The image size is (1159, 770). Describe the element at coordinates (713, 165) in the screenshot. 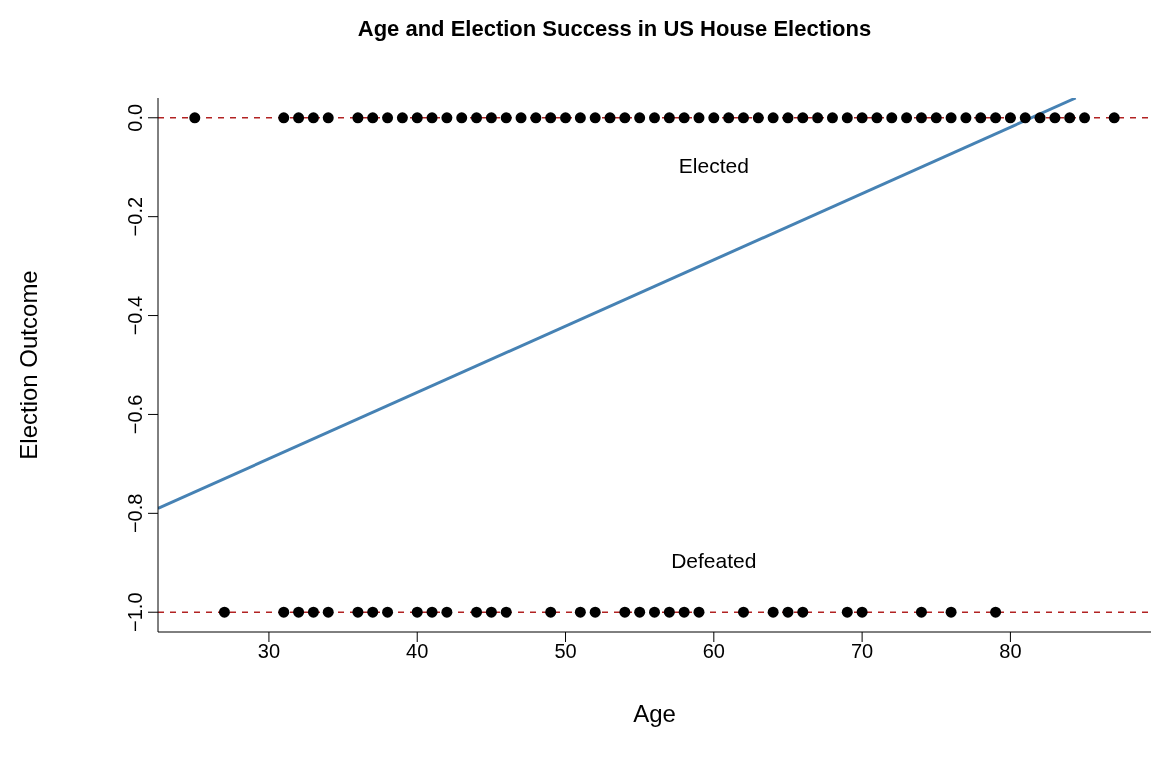

I see `annotation: Elected` at that location.